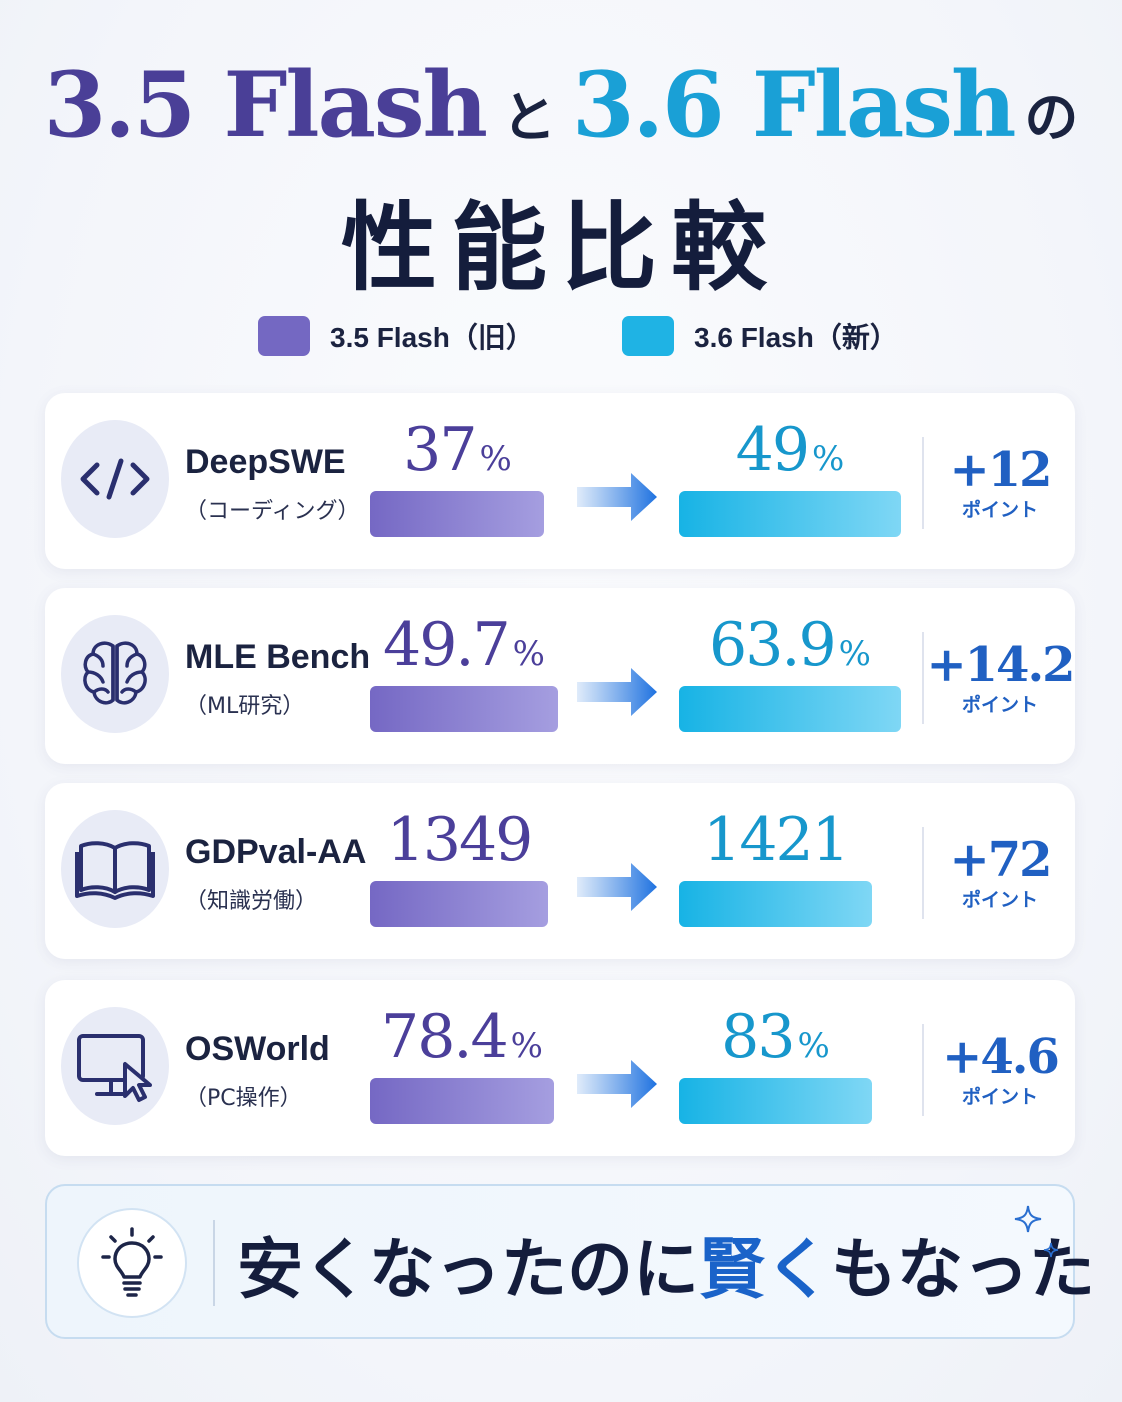 The height and width of the screenshot is (1402, 1122). Describe the element at coordinates (272, 511) in the screenshot. I see `benchmark-subtitle: （コーディング）` at that location.